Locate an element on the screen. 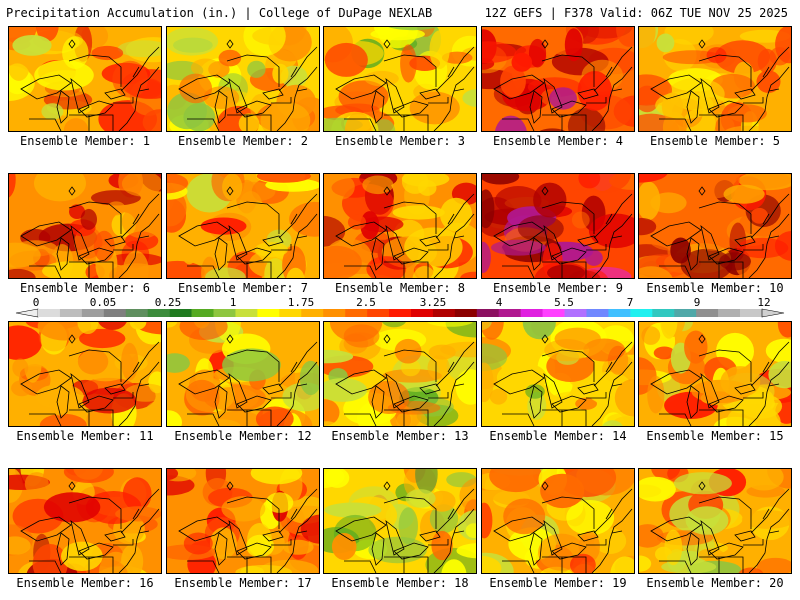 The width and height of the screenshot is (800, 600). colorbar-tick-label: 0.05 is located at coordinates (103, 302).